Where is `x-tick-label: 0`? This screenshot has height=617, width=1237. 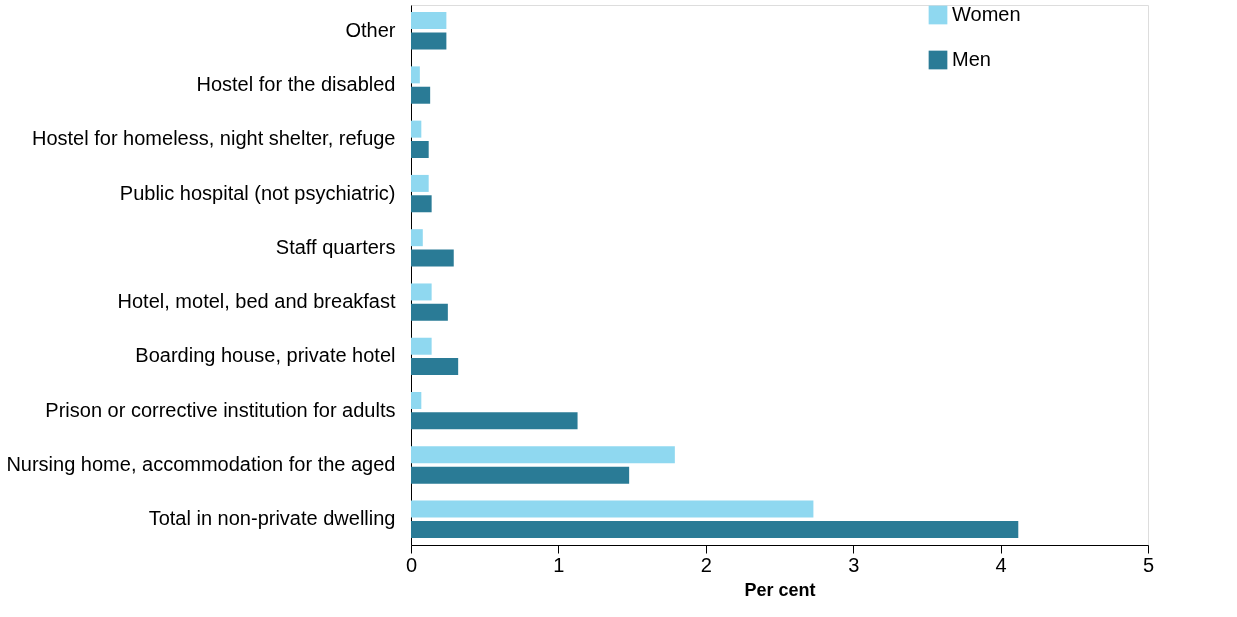 x-tick-label: 0 is located at coordinates (411, 564).